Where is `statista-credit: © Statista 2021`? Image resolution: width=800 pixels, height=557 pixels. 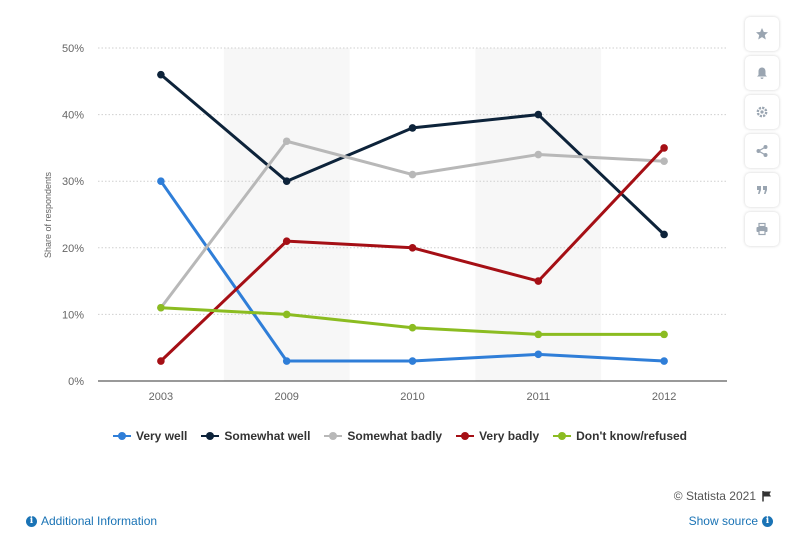
statista-credit: © Statista 2021 is located at coordinates (723, 496).